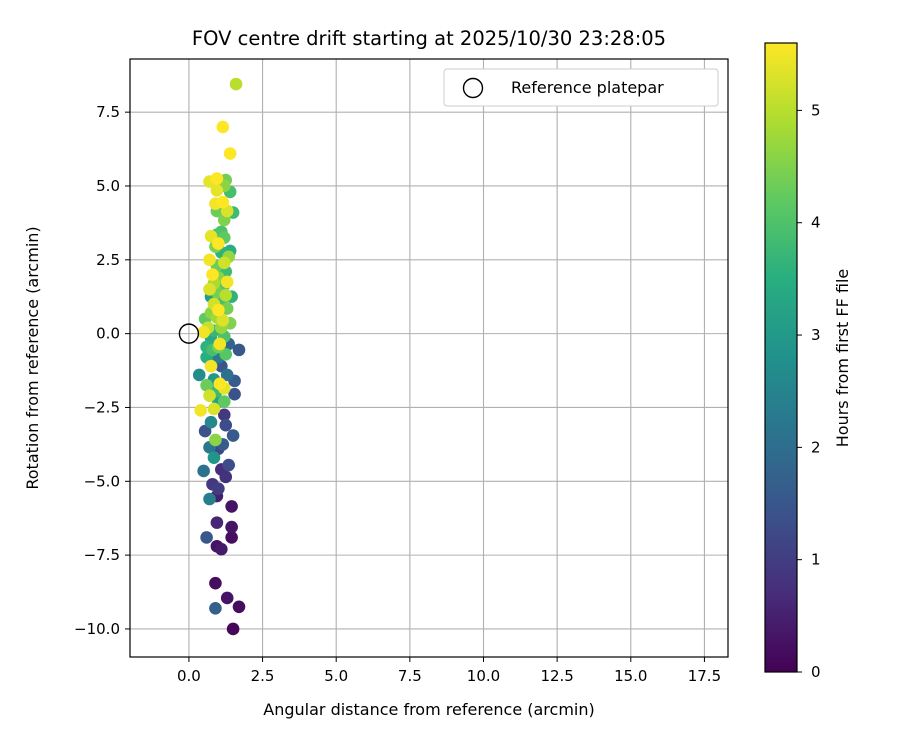  Describe the element at coordinates (630, 676) in the screenshot. I see `x-tick-label: 15.0` at that location.